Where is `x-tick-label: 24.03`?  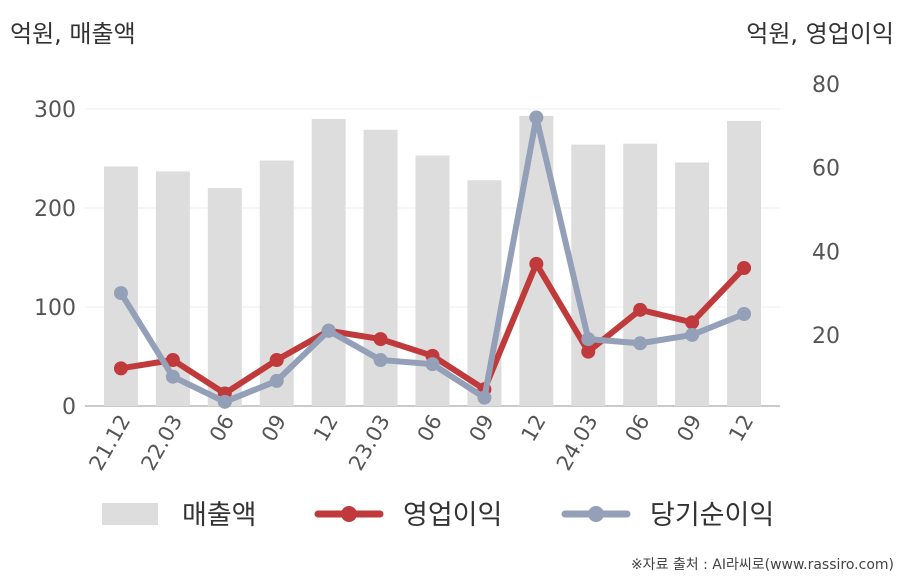 x-tick-label: 24.03 is located at coordinates (577, 443).